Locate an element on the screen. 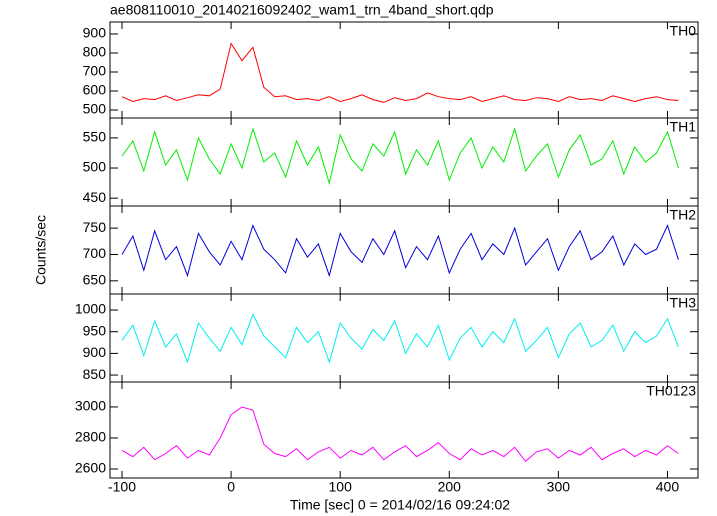  y-axis-label: Counts/sec is located at coordinates (41, 250).